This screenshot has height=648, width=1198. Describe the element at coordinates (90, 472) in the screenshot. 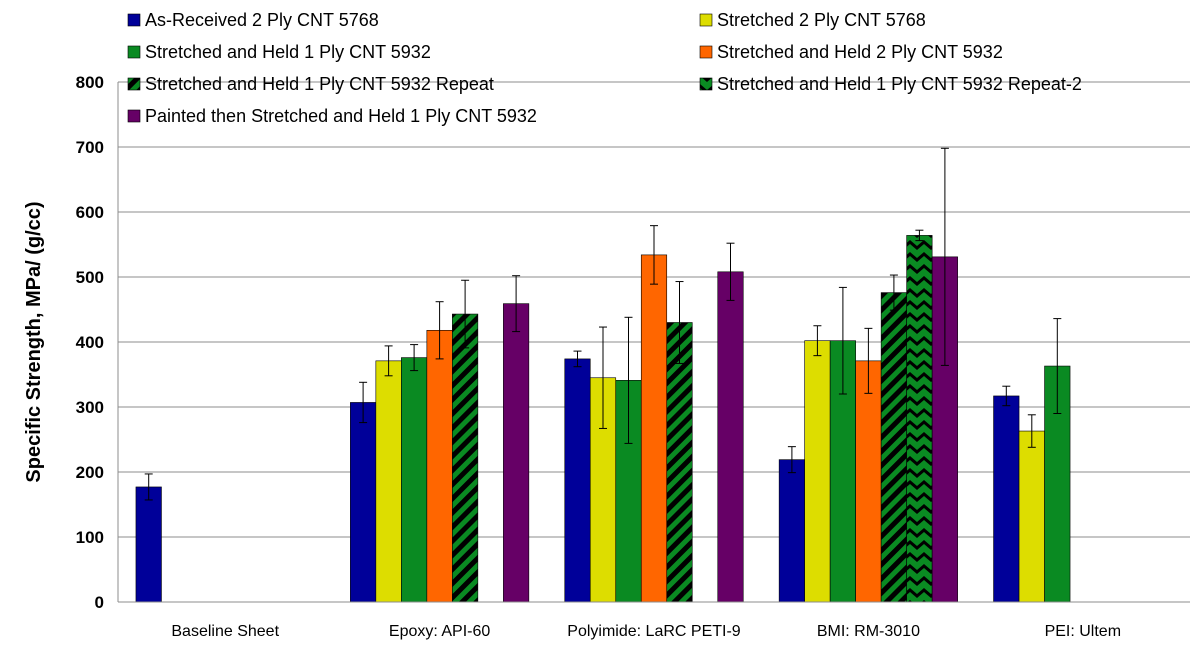

I see `y-tick-label: 200` at that location.